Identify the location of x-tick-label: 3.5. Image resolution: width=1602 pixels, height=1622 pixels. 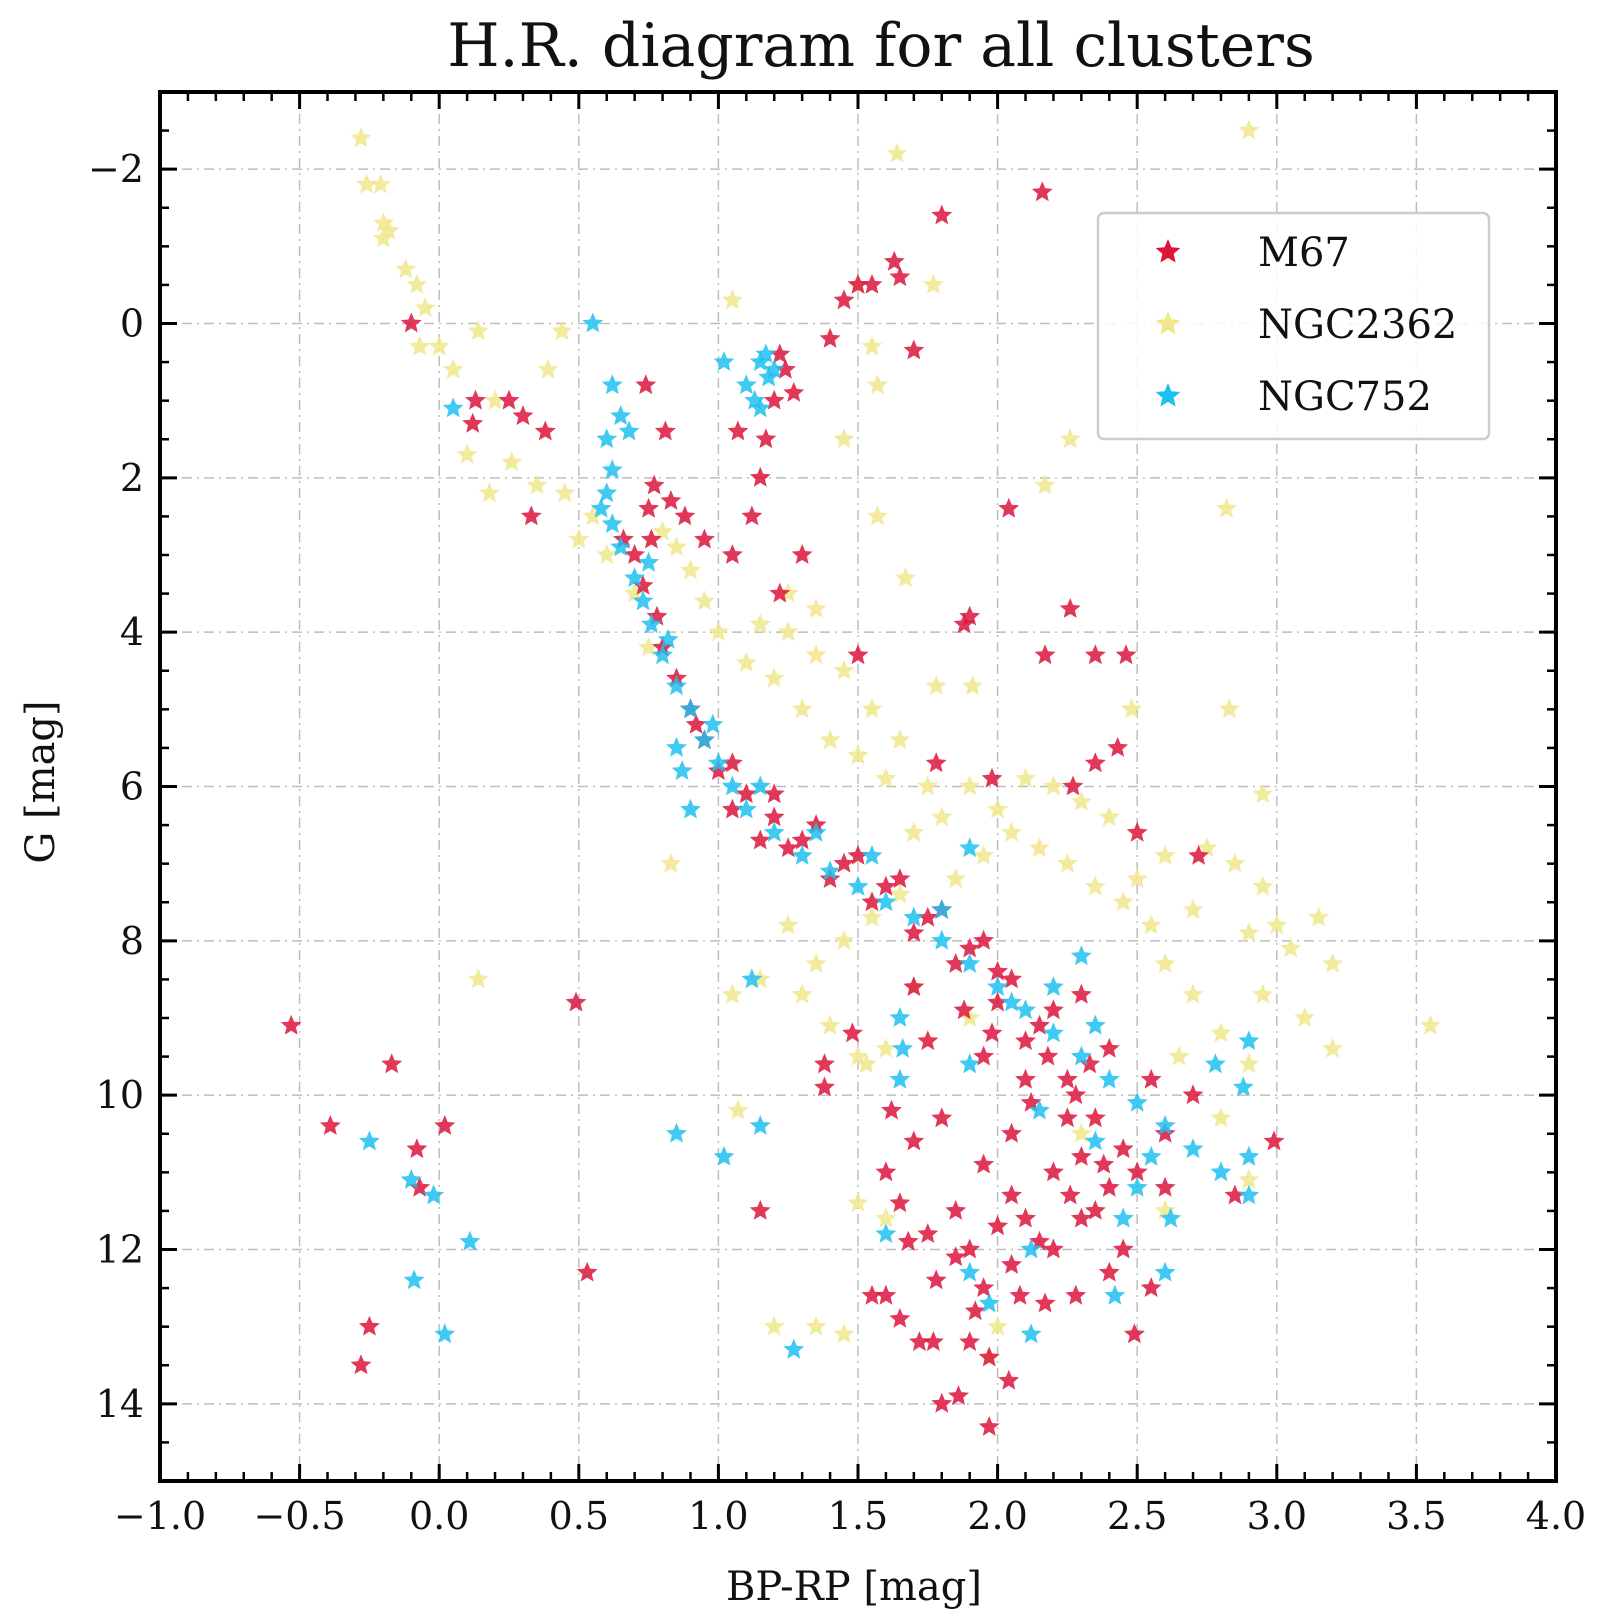
(1416, 1516).